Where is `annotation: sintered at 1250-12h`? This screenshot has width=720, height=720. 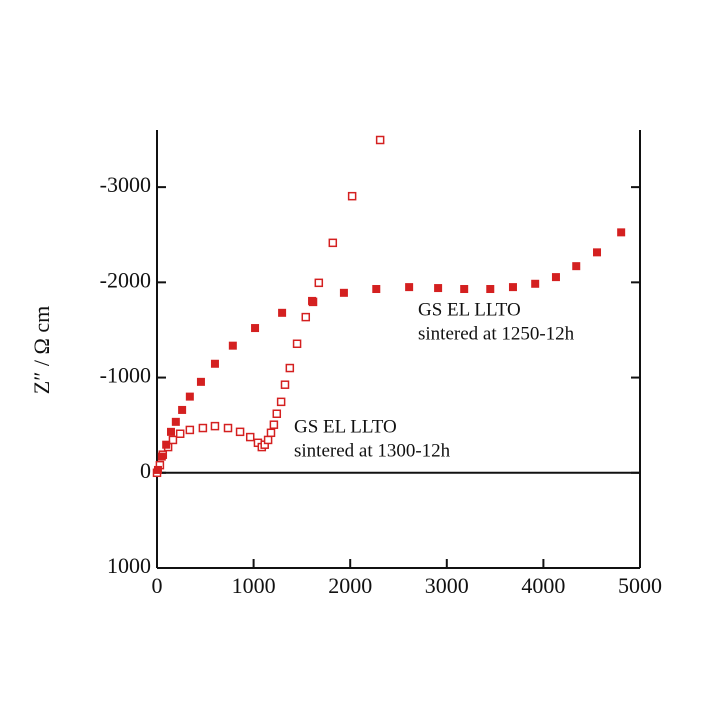 annotation: sintered at 1250-12h is located at coordinates (496, 333).